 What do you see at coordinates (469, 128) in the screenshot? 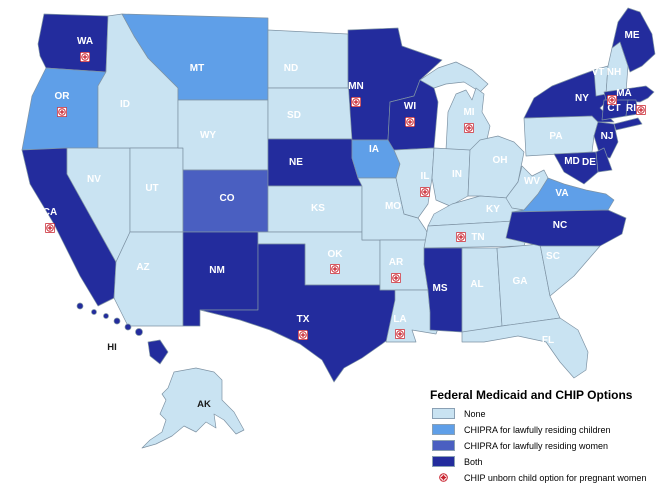
I see `chip-unborn-icon-mi` at bounding box center [469, 128].